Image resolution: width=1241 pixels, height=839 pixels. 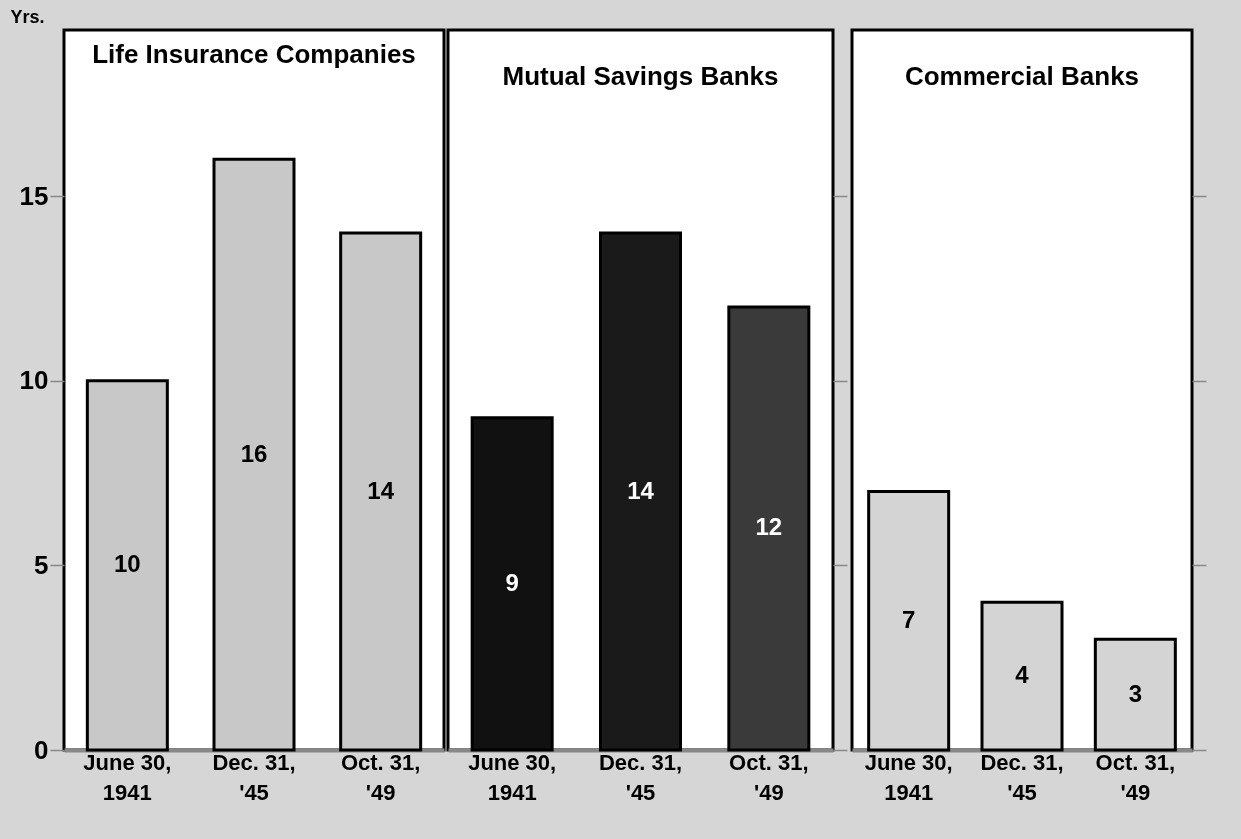 What do you see at coordinates (908, 619) in the screenshot?
I see `data-label: 7` at bounding box center [908, 619].